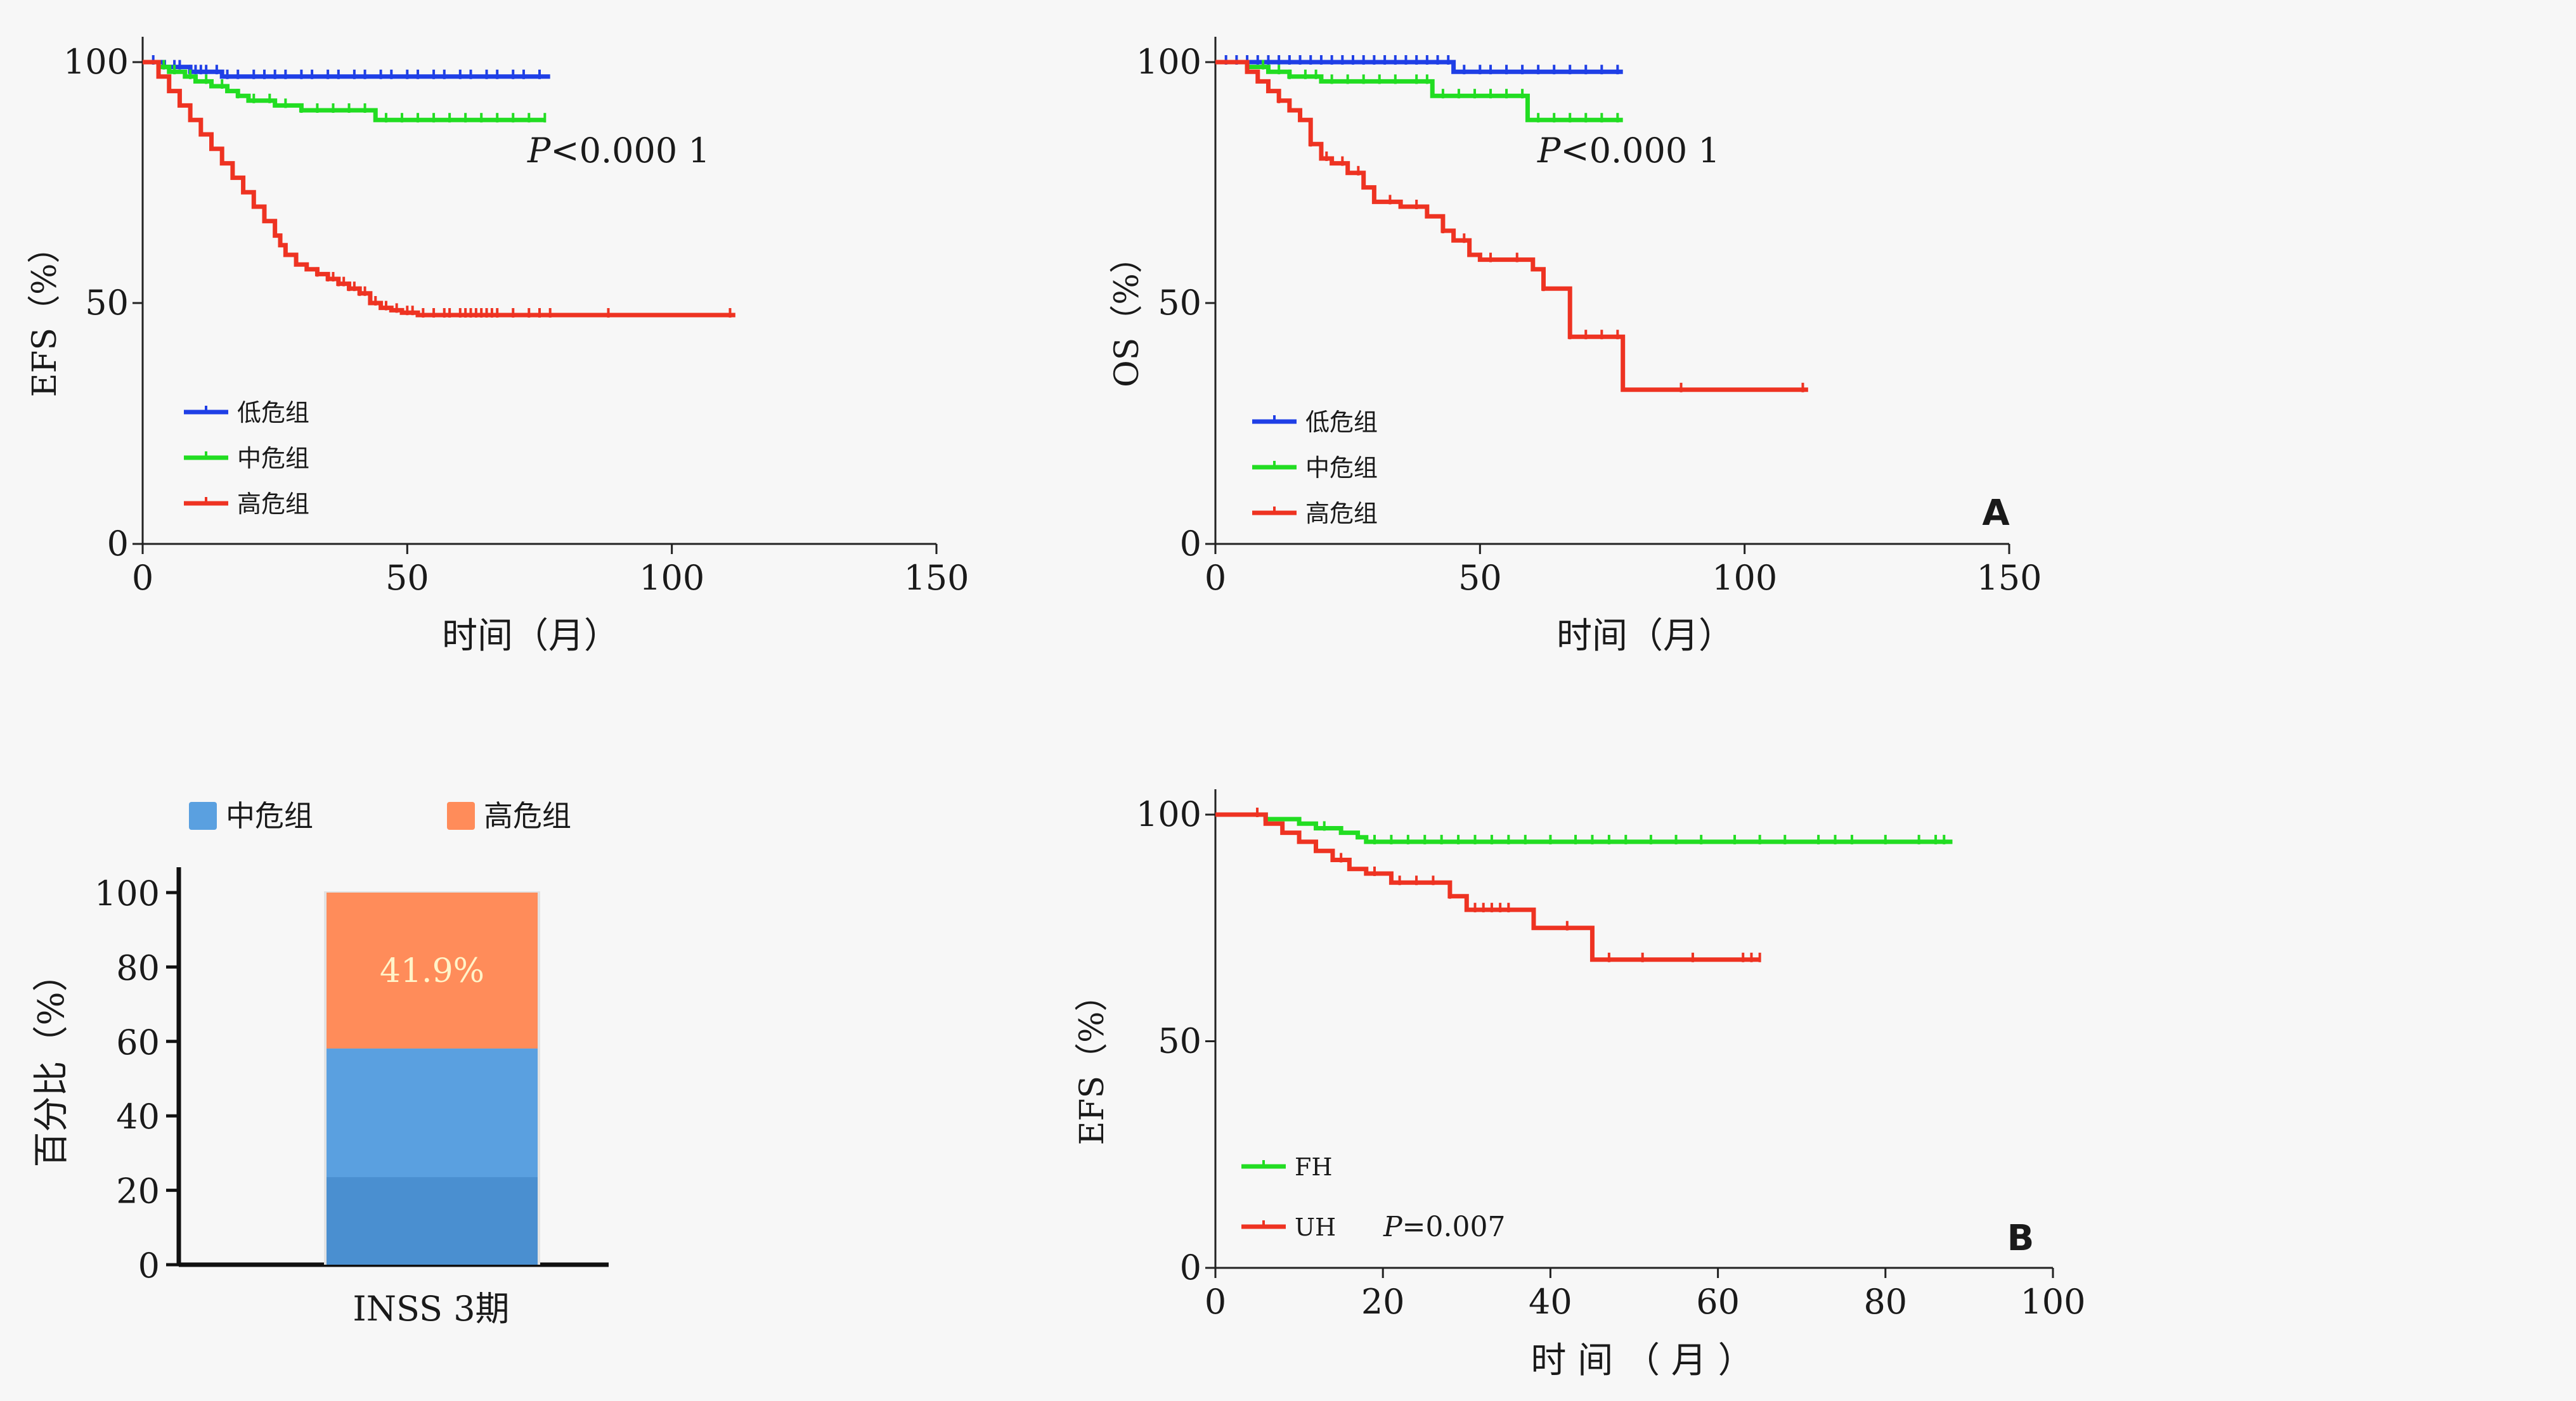 The width and height of the screenshot is (2576, 1401). What do you see at coordinates (1511, 223) in the screenshot?
I see `os-risk-curves` at bounding box center [1511, 223].